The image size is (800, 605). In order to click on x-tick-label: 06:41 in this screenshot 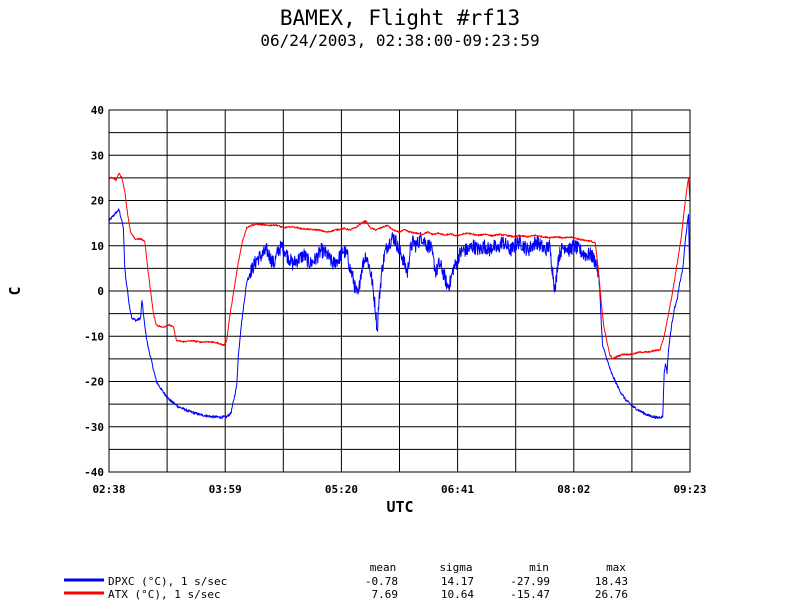, I will do `click(457, 489)`.